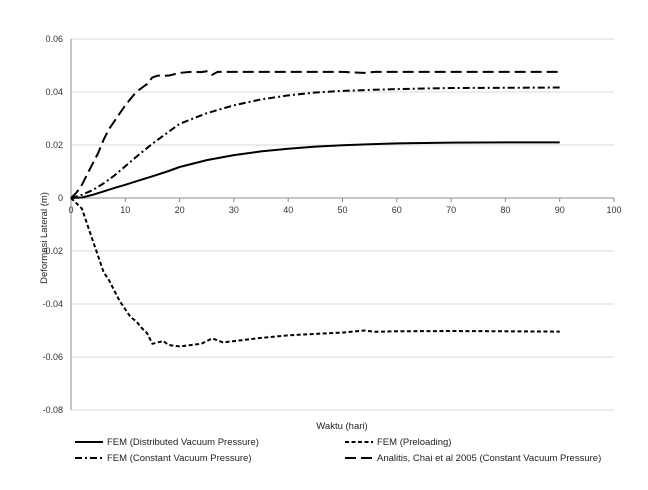 The width and height of the screenshot is (648, 490). I want to click on x-tick-label: 100, so click(613, 210).